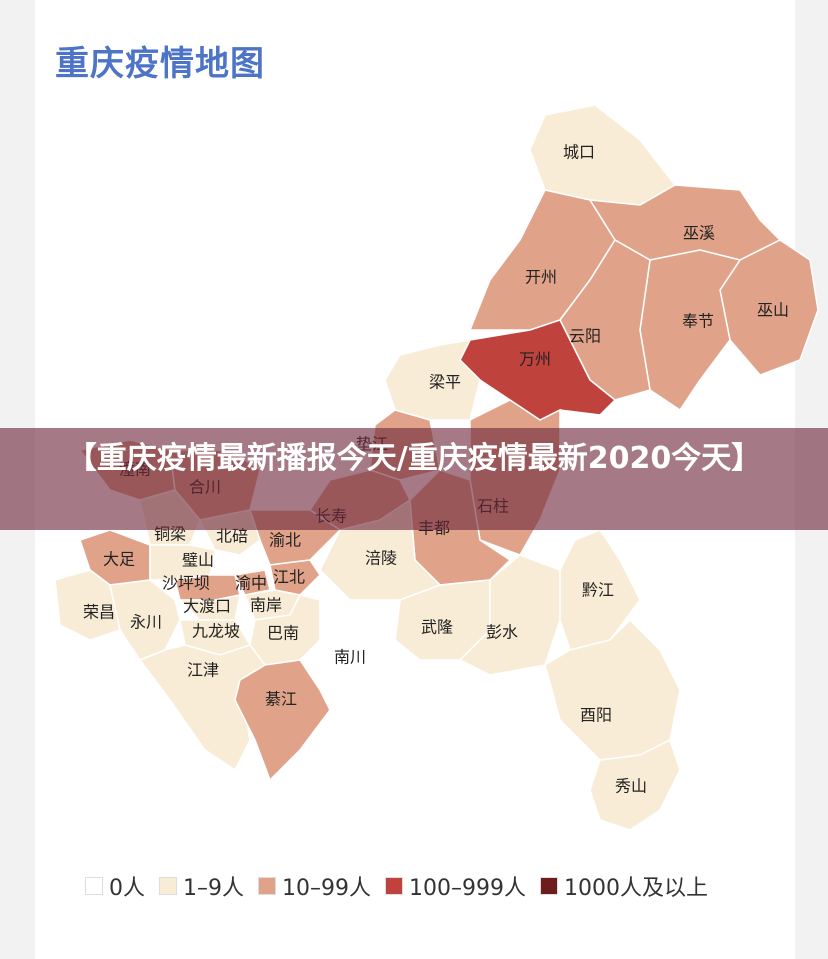 Image resolution: width=828 pixels, height=959 pixels. I want to click on region-label: 渝北, so click(285, 540).